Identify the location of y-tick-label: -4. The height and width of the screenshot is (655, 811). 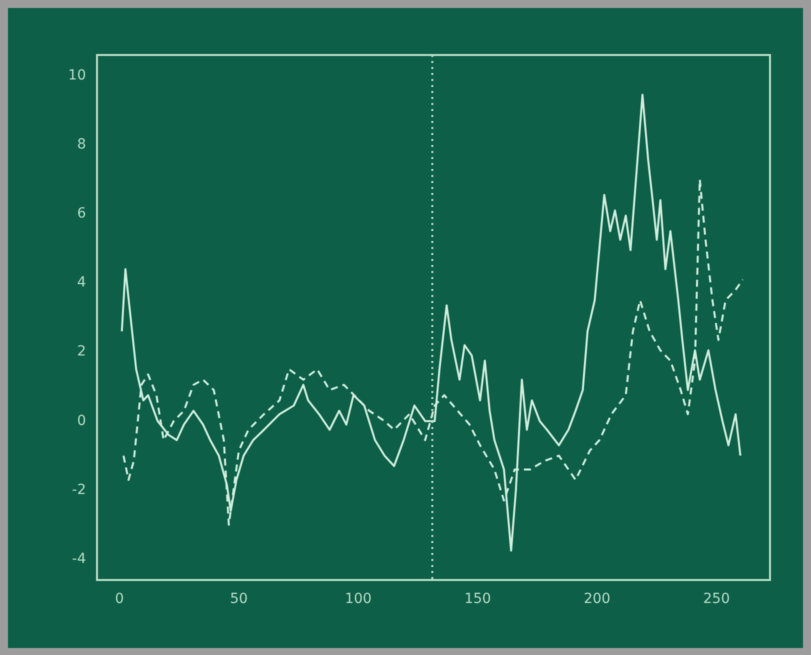
(79, 558).